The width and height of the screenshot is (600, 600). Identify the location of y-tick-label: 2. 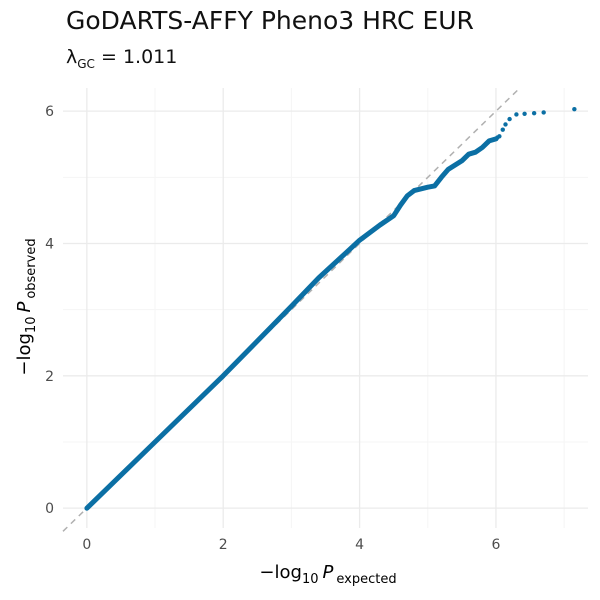
(49, 377).